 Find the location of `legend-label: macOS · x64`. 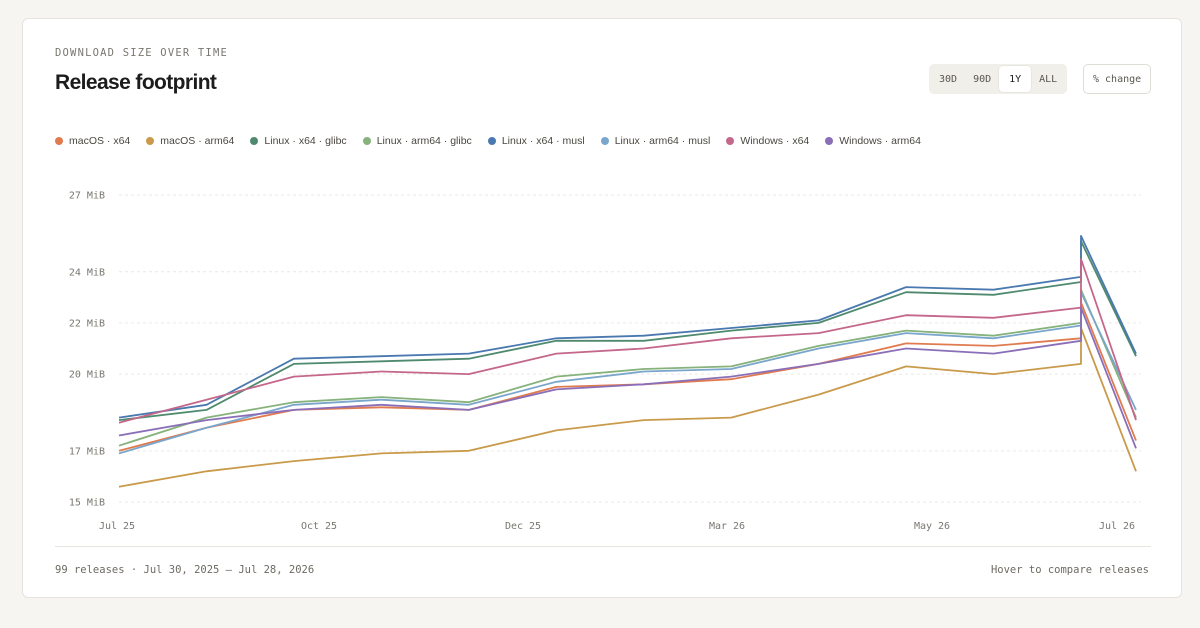

legend-label: macOS · x64 is located at coordinates (100, 141).